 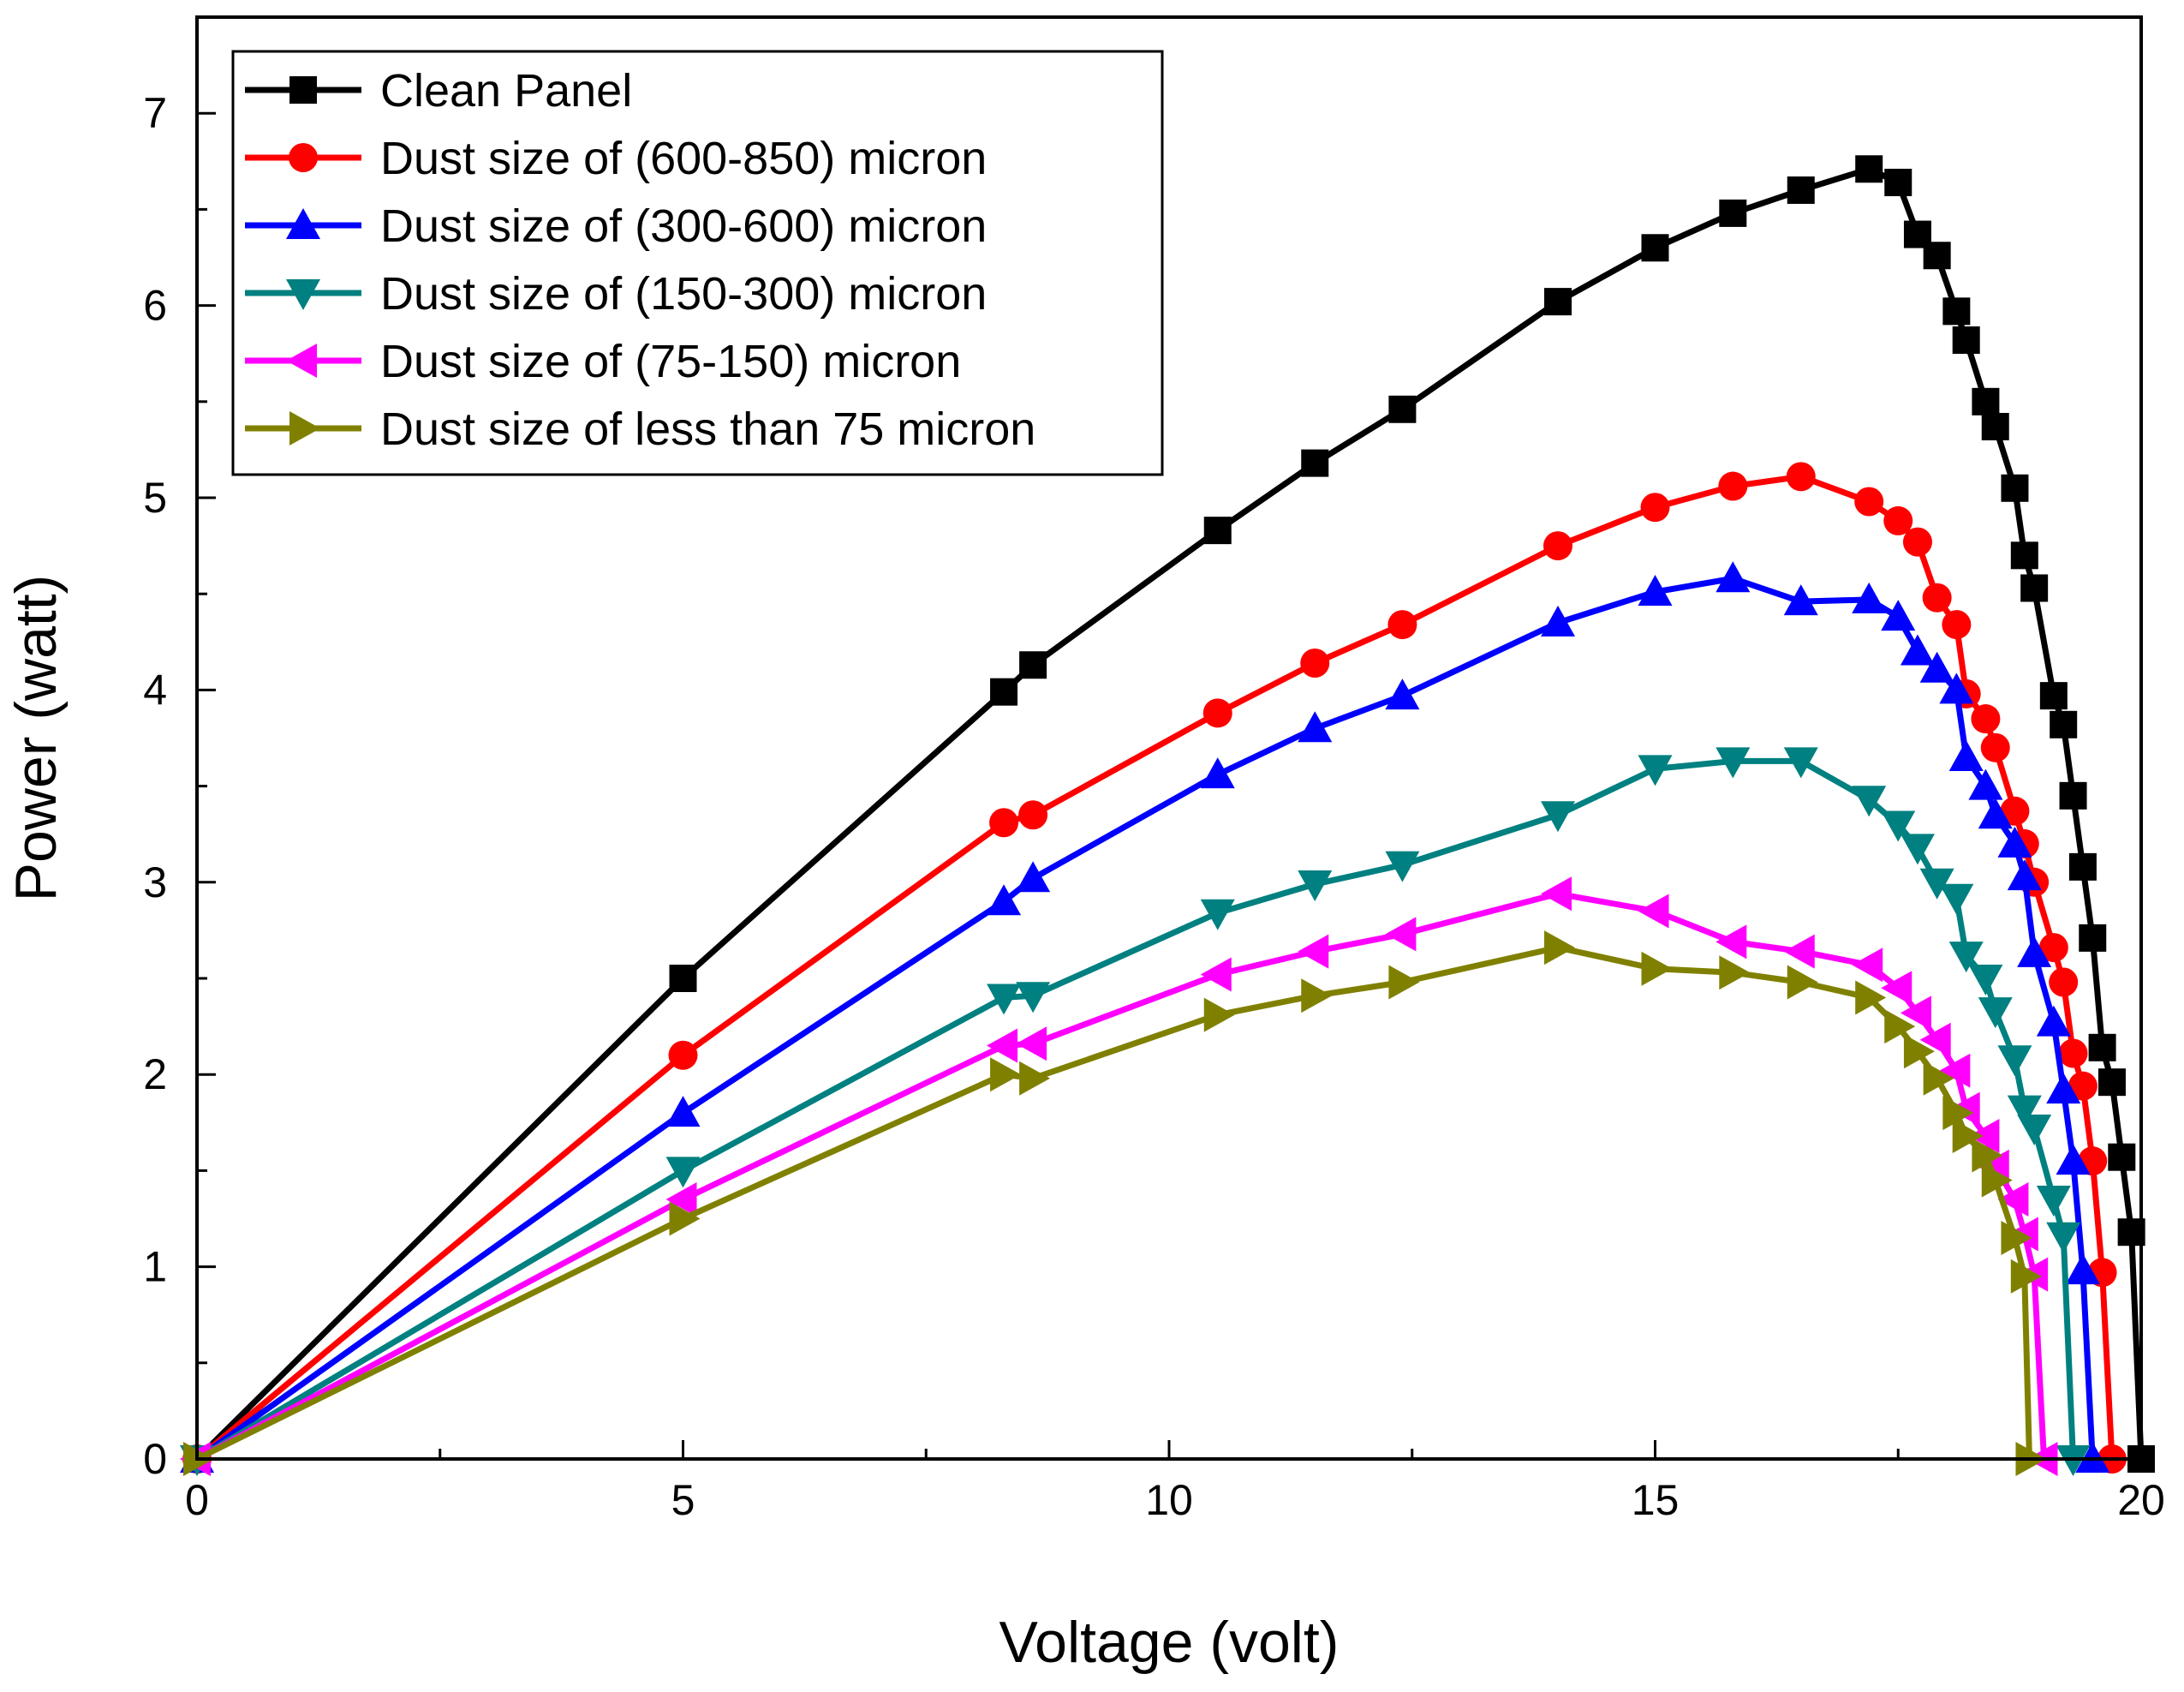 What do you see at coordinates (2141, 1500) in the screenshot?
I see `x-tick-label: 20` at bounding box center [2141, 1500].